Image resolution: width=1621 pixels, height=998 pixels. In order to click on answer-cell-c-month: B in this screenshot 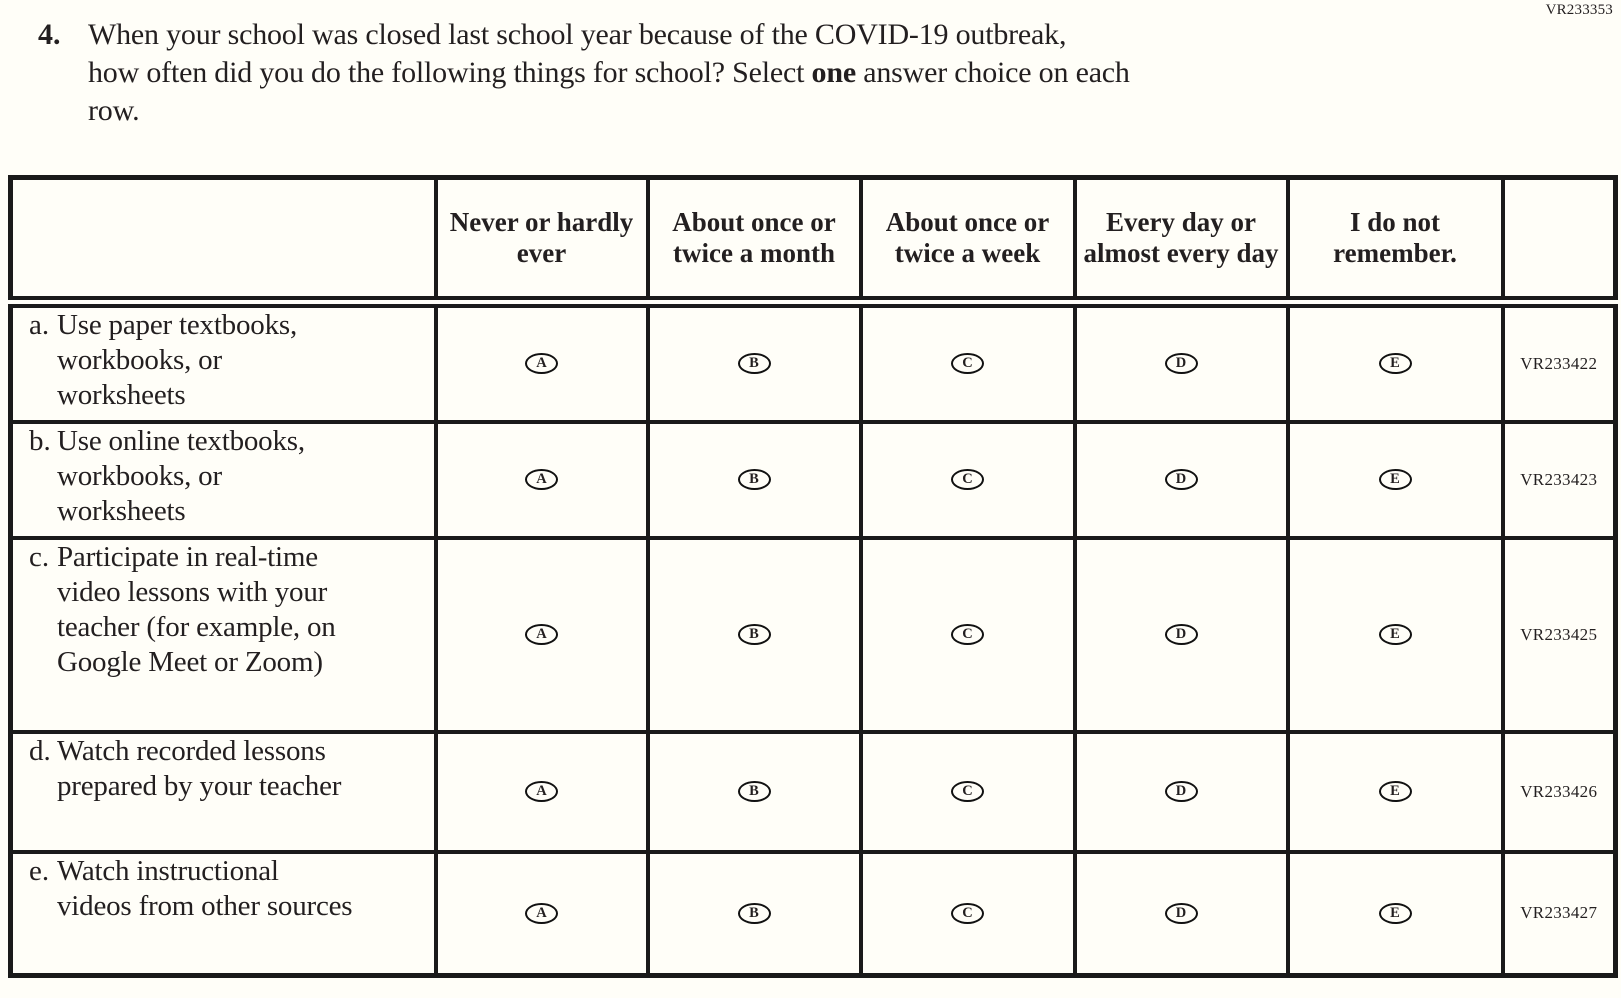, I will do `click(754, 634)`.